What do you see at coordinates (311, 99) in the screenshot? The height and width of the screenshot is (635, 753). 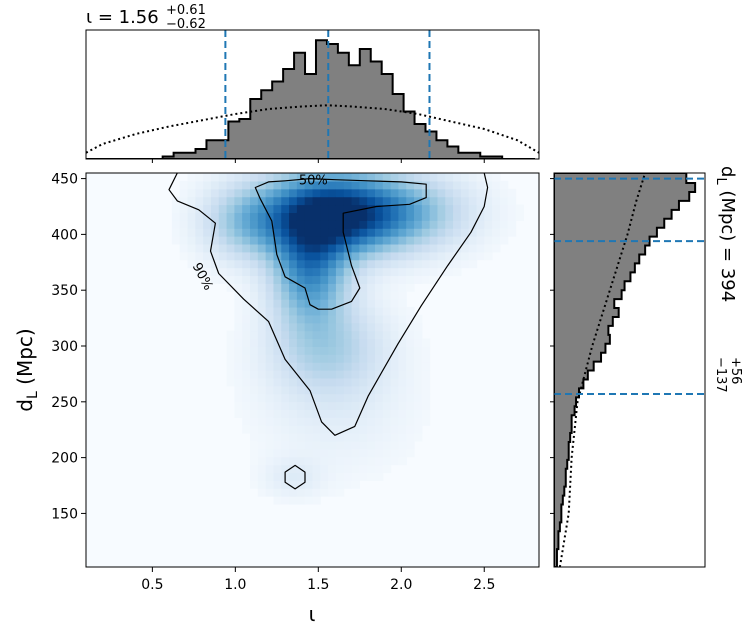 I see `top-histogram` at bounding box center [311, 99].